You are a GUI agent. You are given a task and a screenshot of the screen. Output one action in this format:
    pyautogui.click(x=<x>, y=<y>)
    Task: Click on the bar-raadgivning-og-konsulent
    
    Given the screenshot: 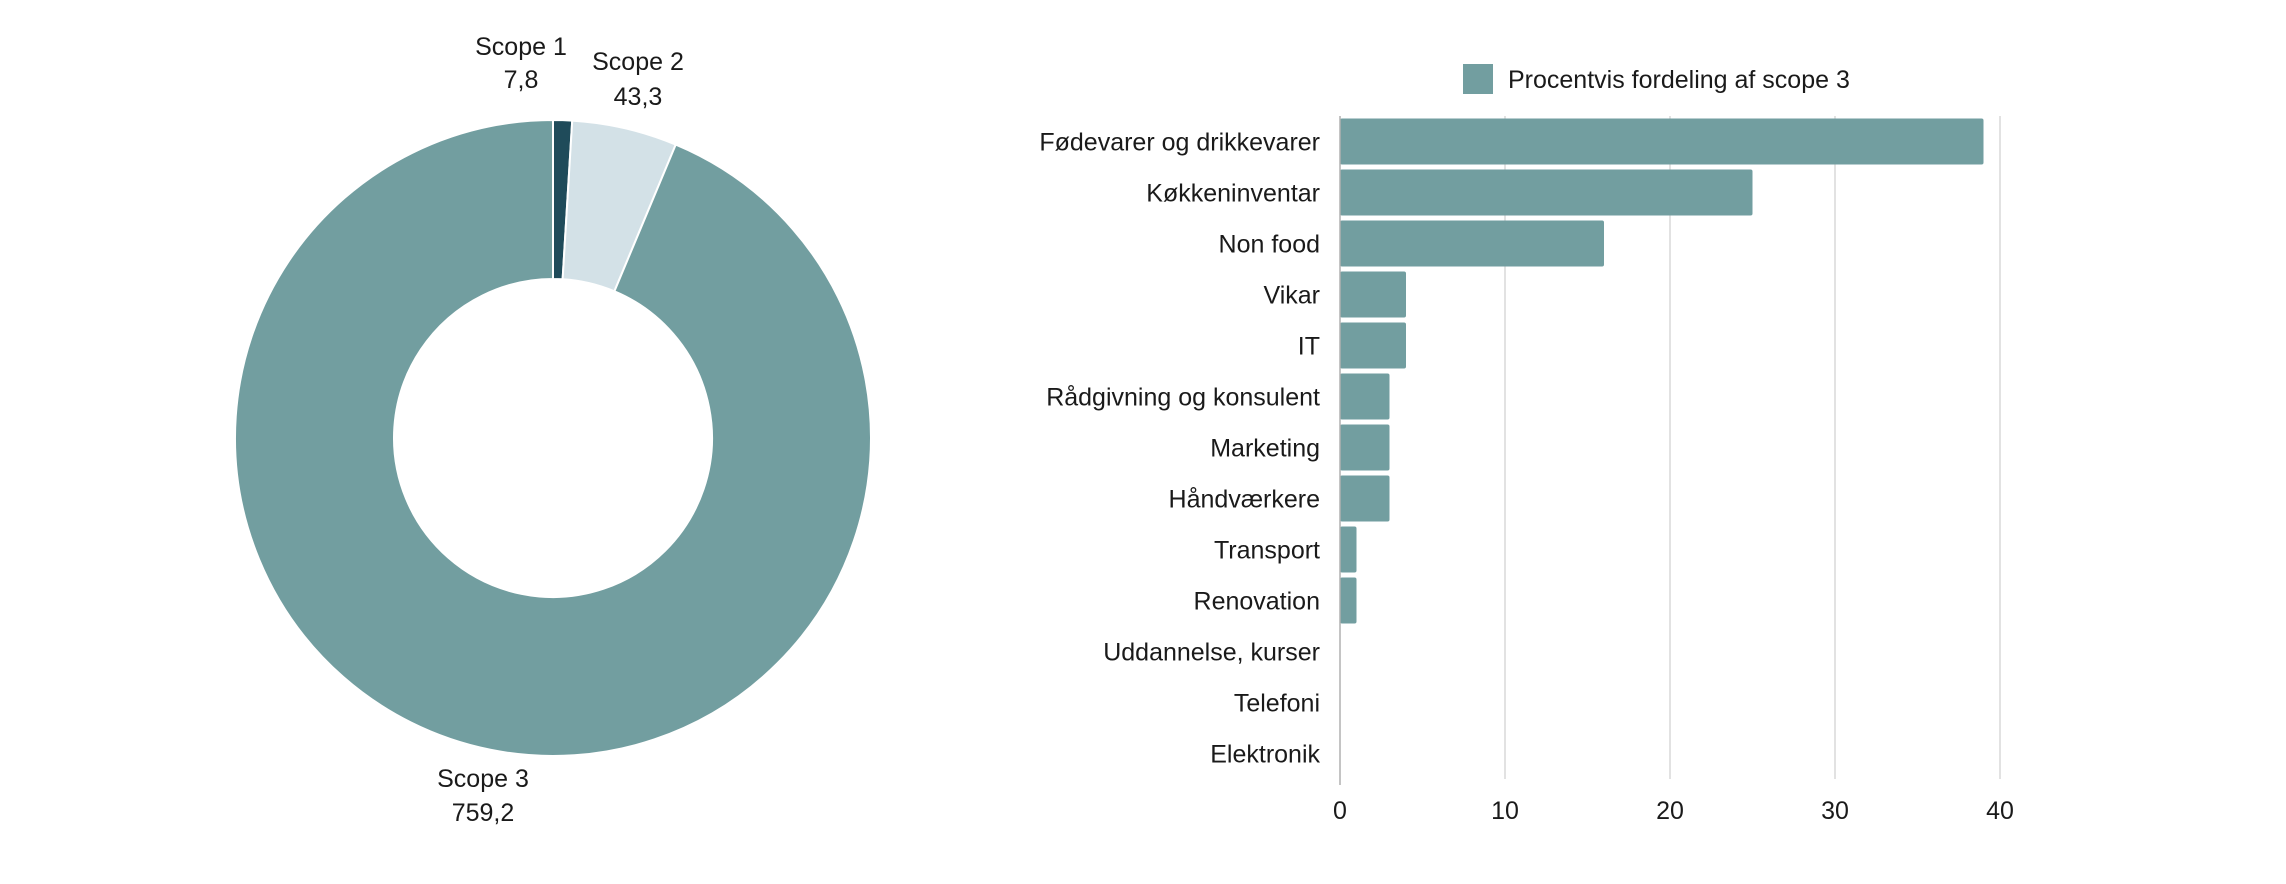 What is the action you would take?
    pyautogui.click(x=1365, y=396)
    